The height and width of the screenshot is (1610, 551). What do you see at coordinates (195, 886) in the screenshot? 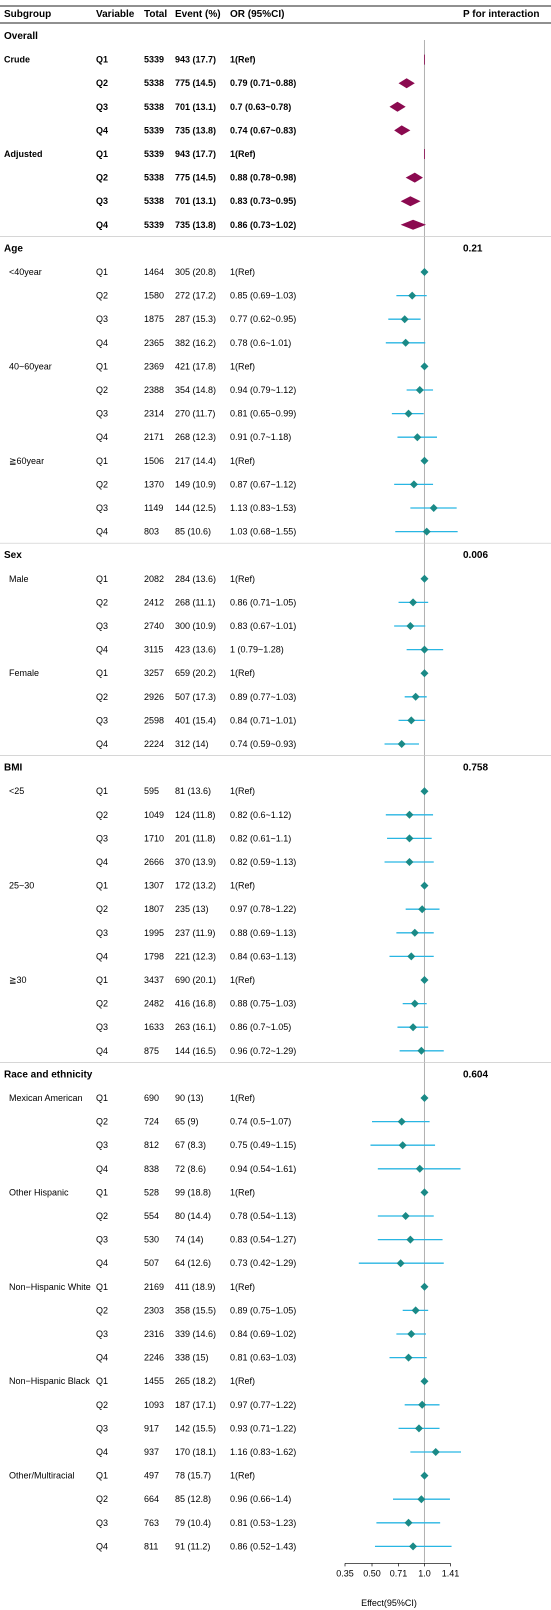
I see `event-value: 172 (13.2)` at bounding box center [195, 886].